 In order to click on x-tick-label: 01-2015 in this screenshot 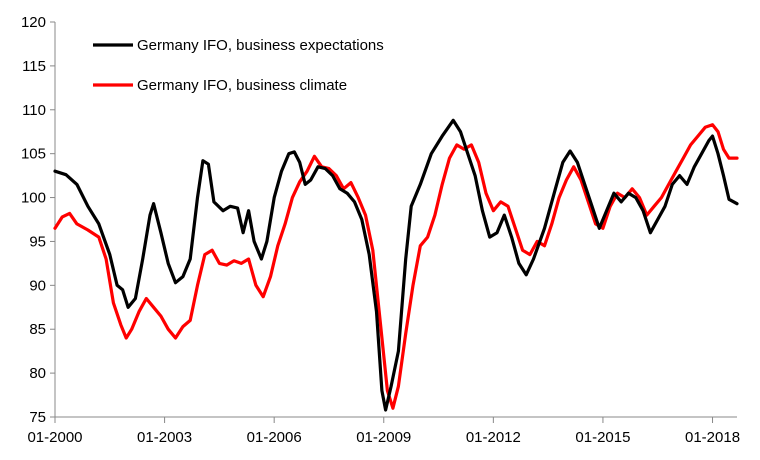, I will do `click(602, 437)`.